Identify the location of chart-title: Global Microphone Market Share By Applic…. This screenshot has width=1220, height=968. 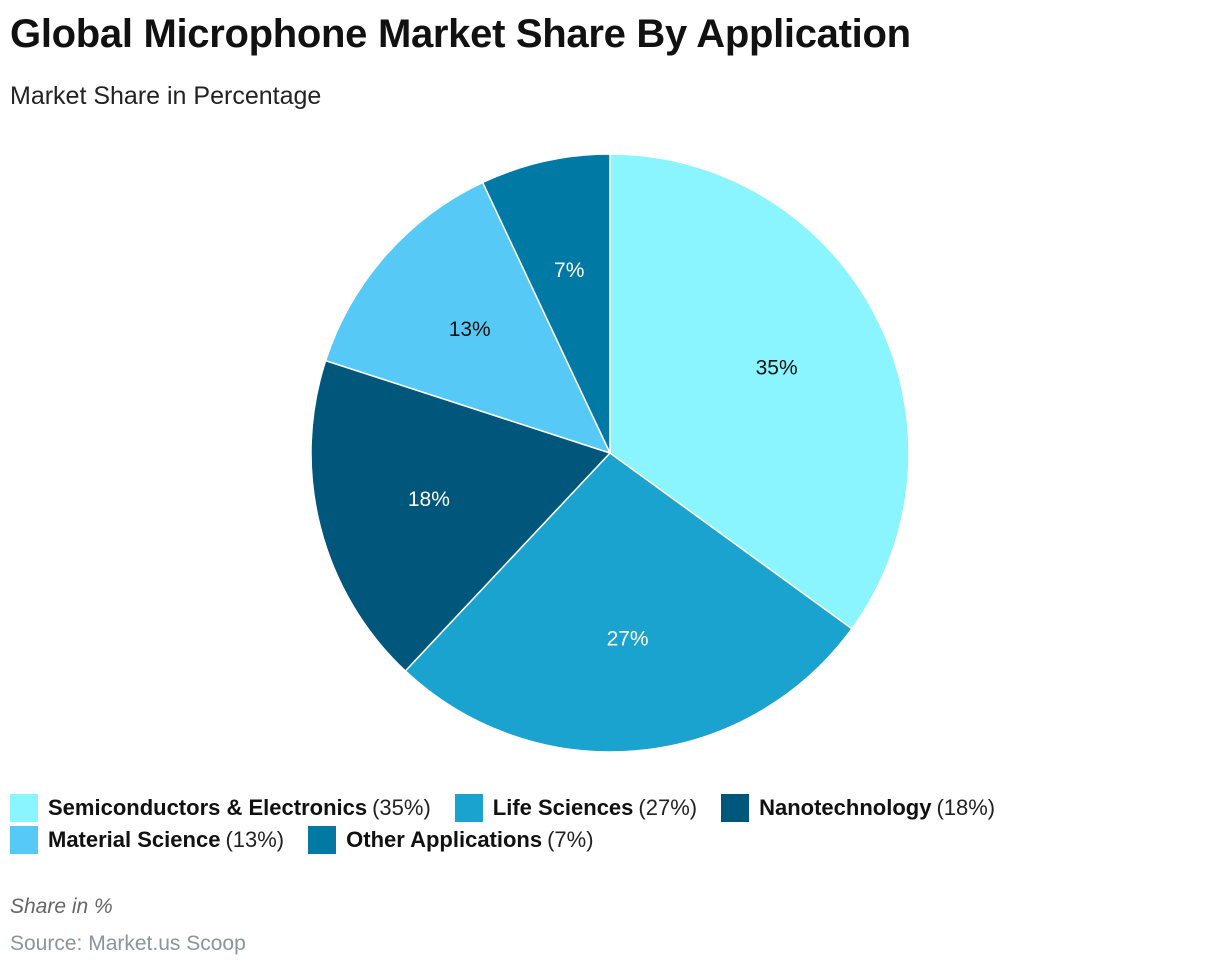
(460, 34).